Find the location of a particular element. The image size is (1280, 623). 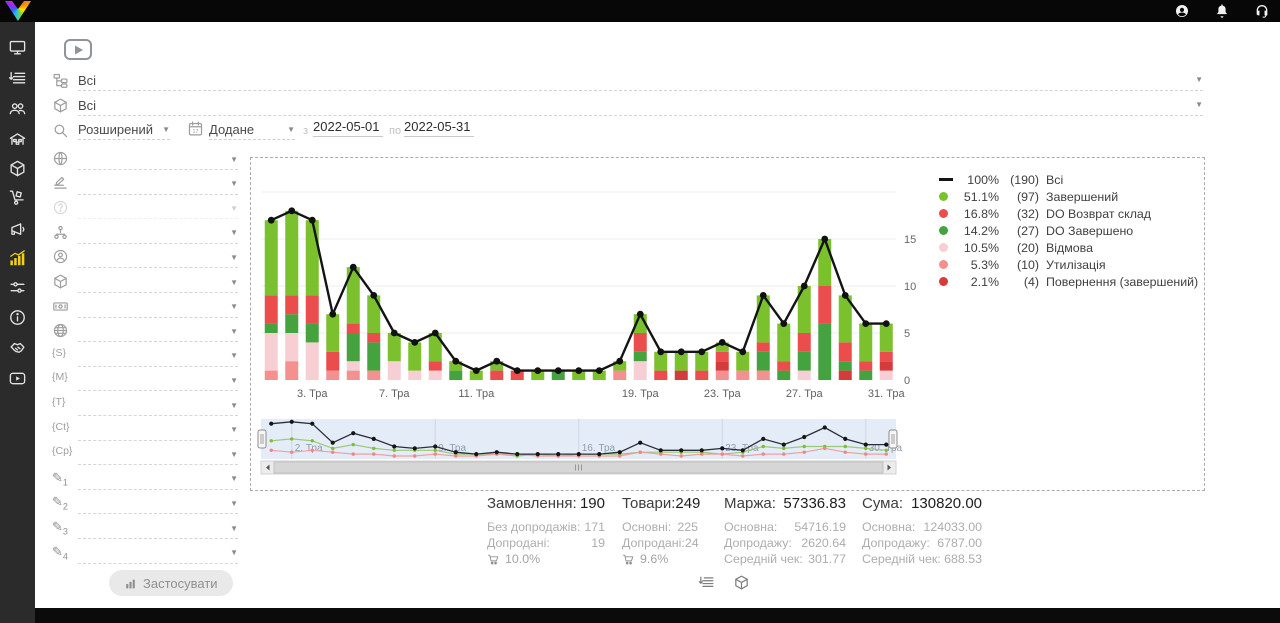

toggle-products-view is located at coordinates (741, 582).